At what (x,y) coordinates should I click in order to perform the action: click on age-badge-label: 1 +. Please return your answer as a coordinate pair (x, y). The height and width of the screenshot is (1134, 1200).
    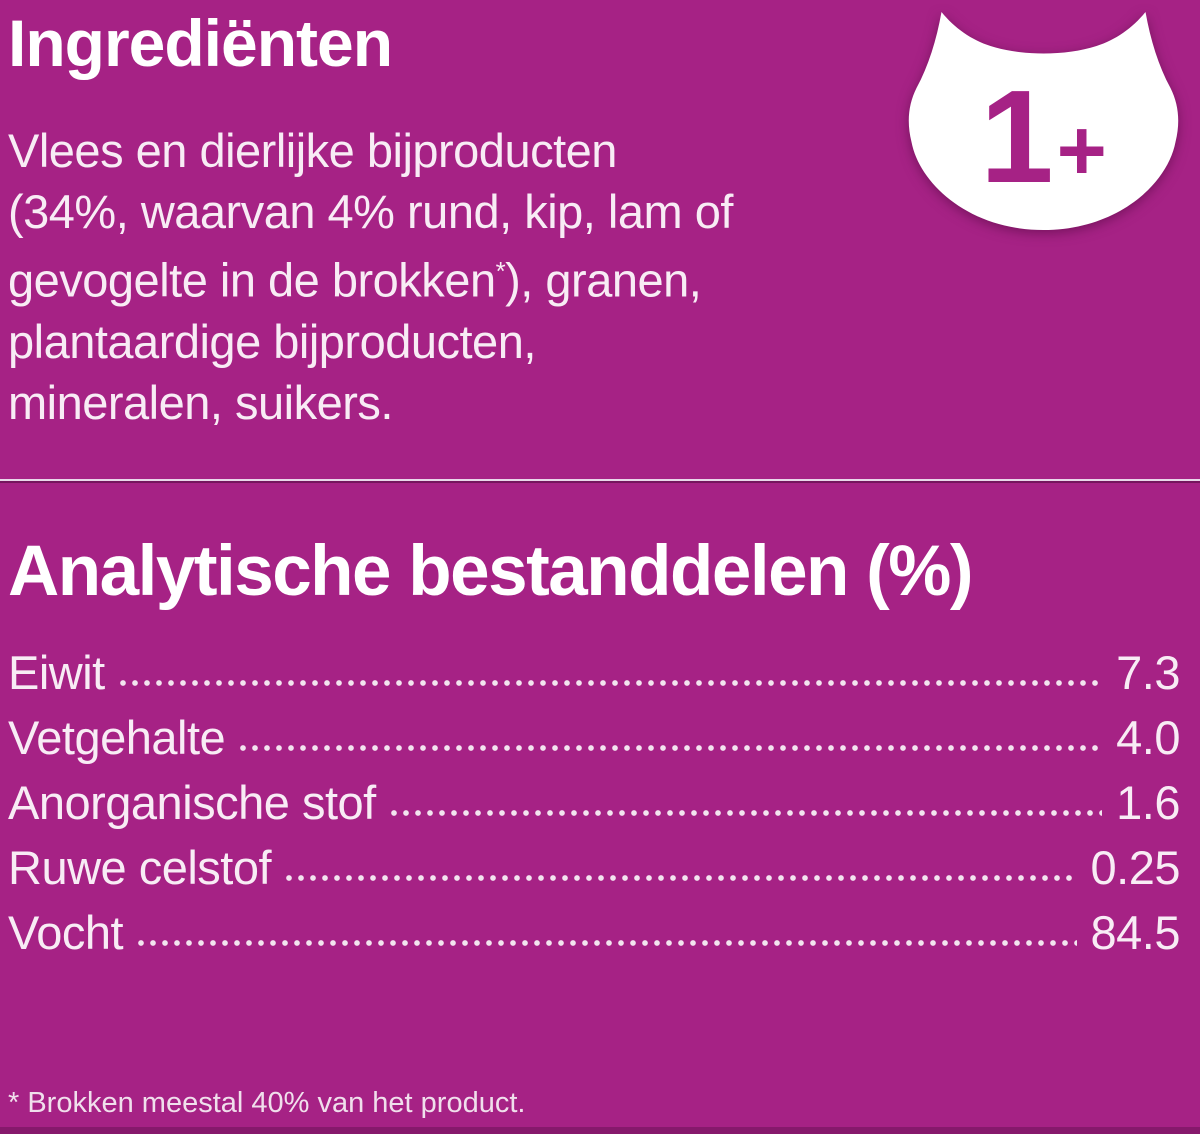
    Looking at the image, I should click on (1043, 120).